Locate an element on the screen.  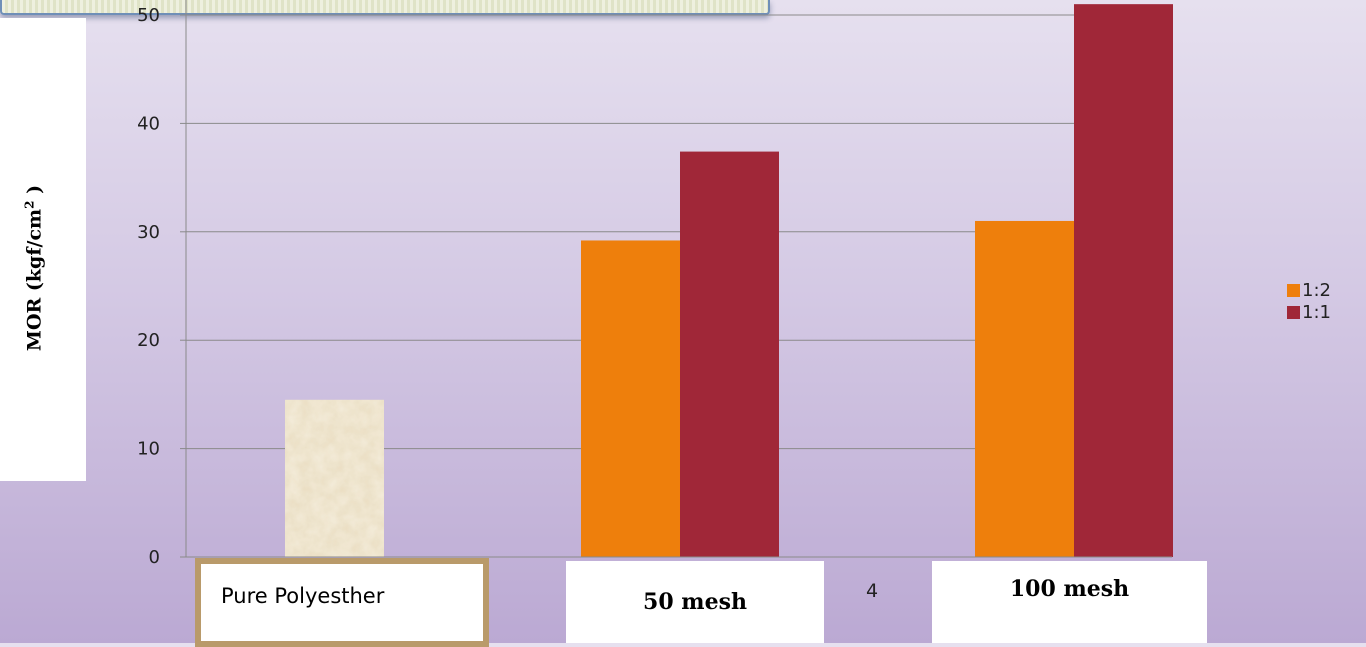
legend-label-1-2: 1:2 is located at coordinates (1316, 290).